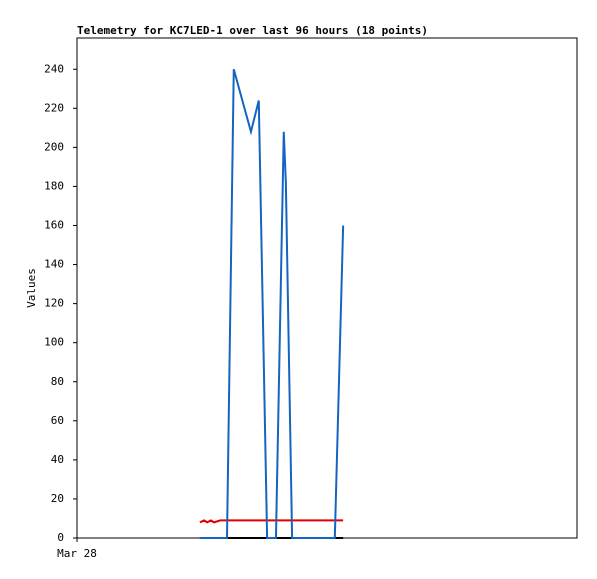 The height and width of the screenshot is (579, 597). I want to click on y-tick-label: 200, so click(54, 146).